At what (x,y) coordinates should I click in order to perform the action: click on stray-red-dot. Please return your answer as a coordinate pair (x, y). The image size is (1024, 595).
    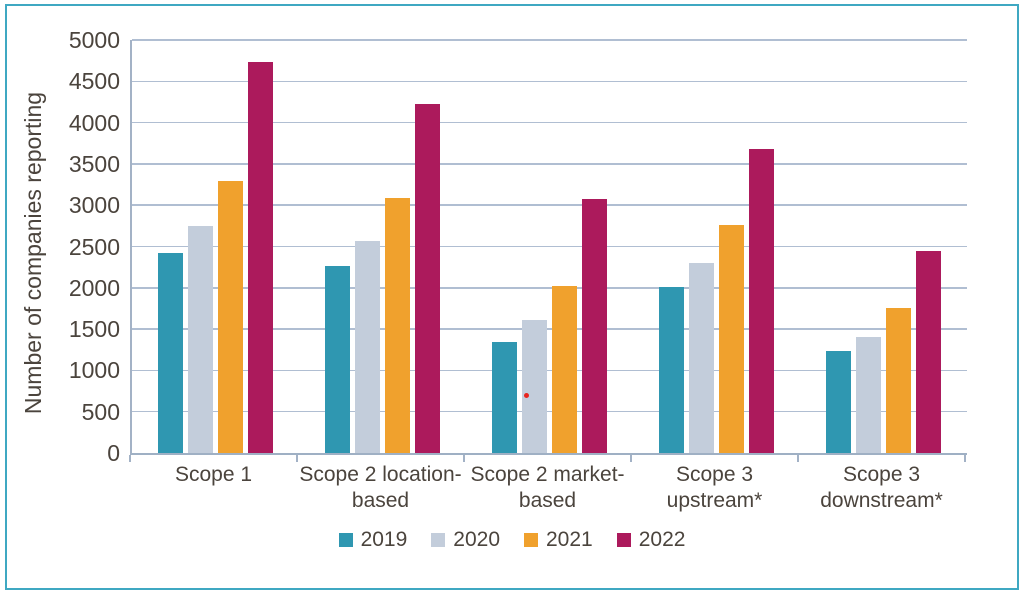
    Looking at the image, I should click on (526, 395).